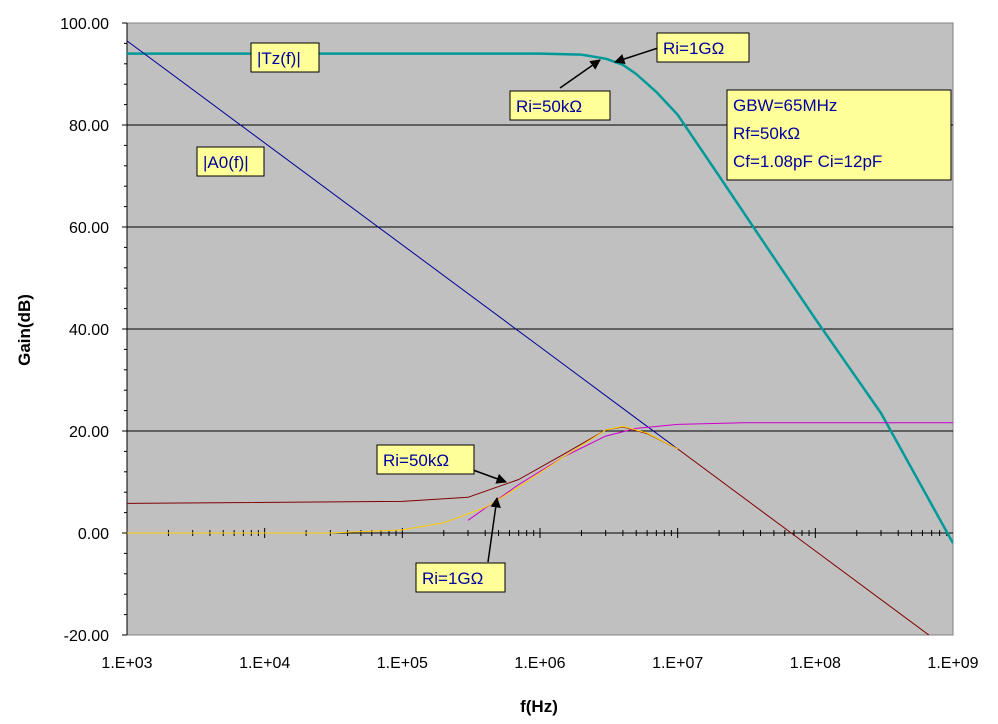  Describe the element at coordinates (126, 663) in the screenshot. I see `x-tick-label: 1.E+03` at that location.